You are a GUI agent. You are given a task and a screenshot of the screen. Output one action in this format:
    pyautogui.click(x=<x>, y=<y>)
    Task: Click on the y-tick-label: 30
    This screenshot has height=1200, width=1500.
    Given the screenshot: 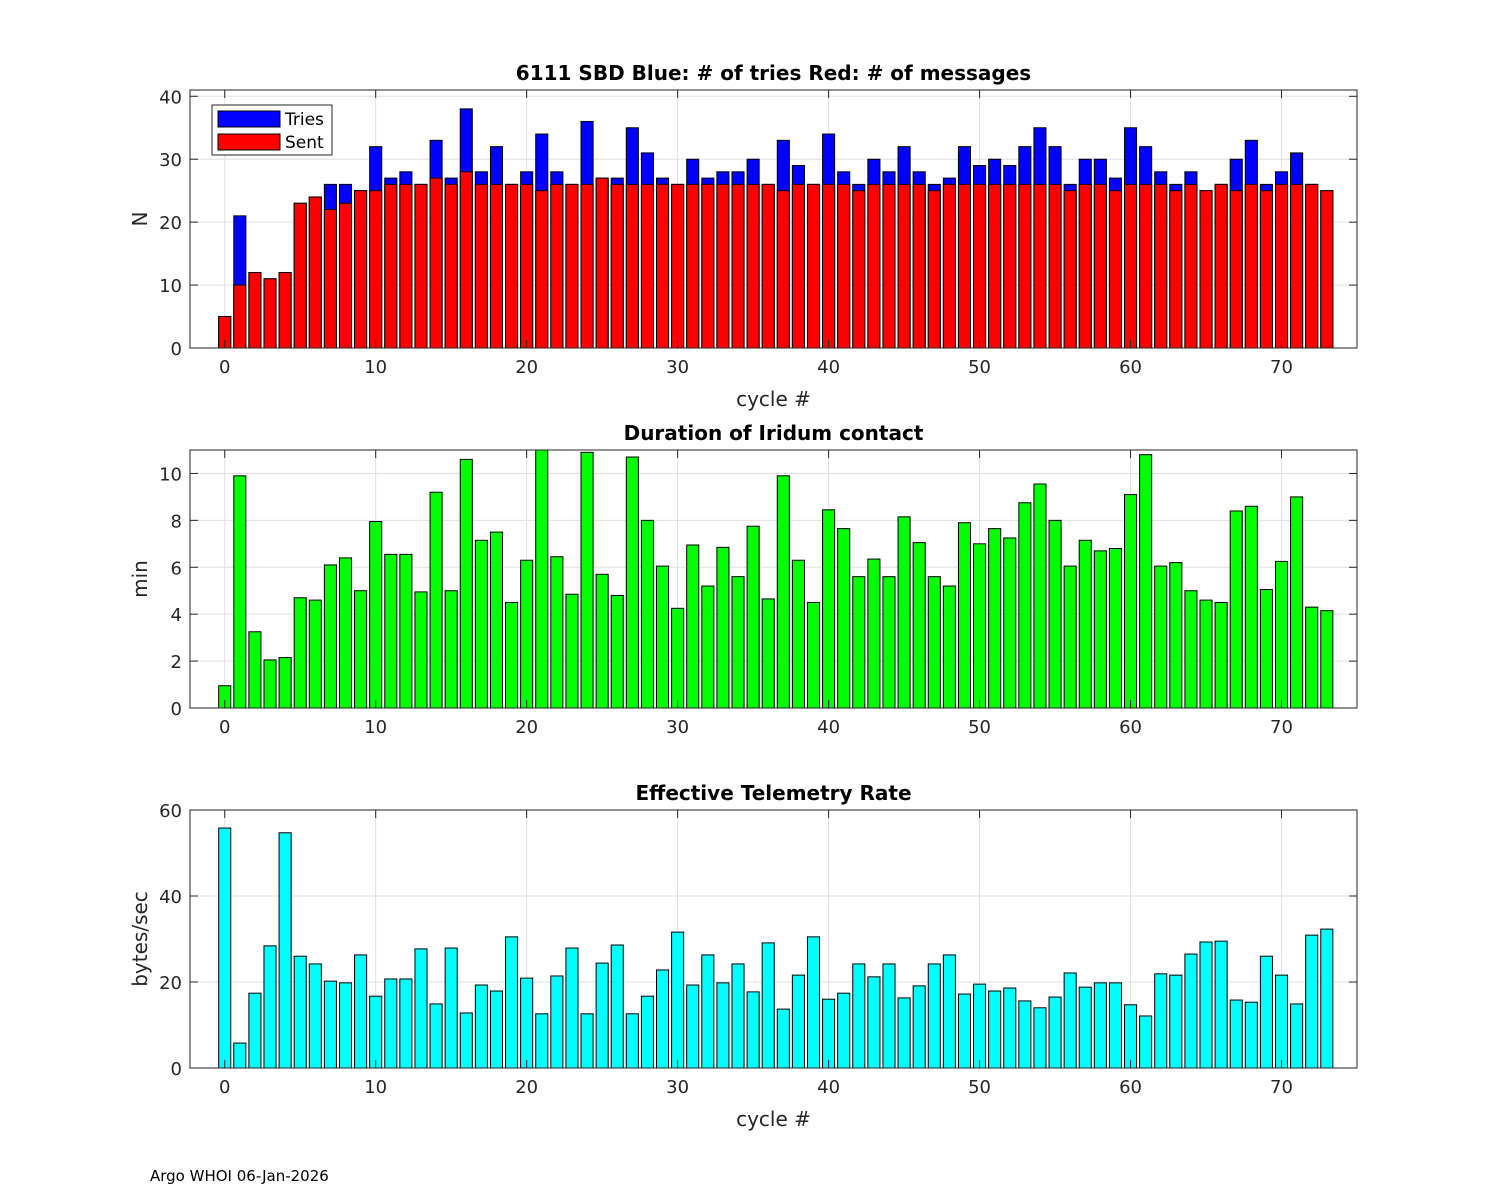 What is the action you would take?
    pyautogui.click(x=170, y=160)
    